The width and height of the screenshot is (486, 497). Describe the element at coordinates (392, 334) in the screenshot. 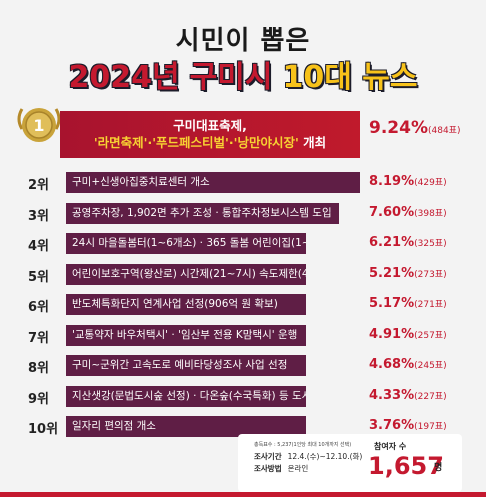

I see `pct-value: 4.91%` at that location.